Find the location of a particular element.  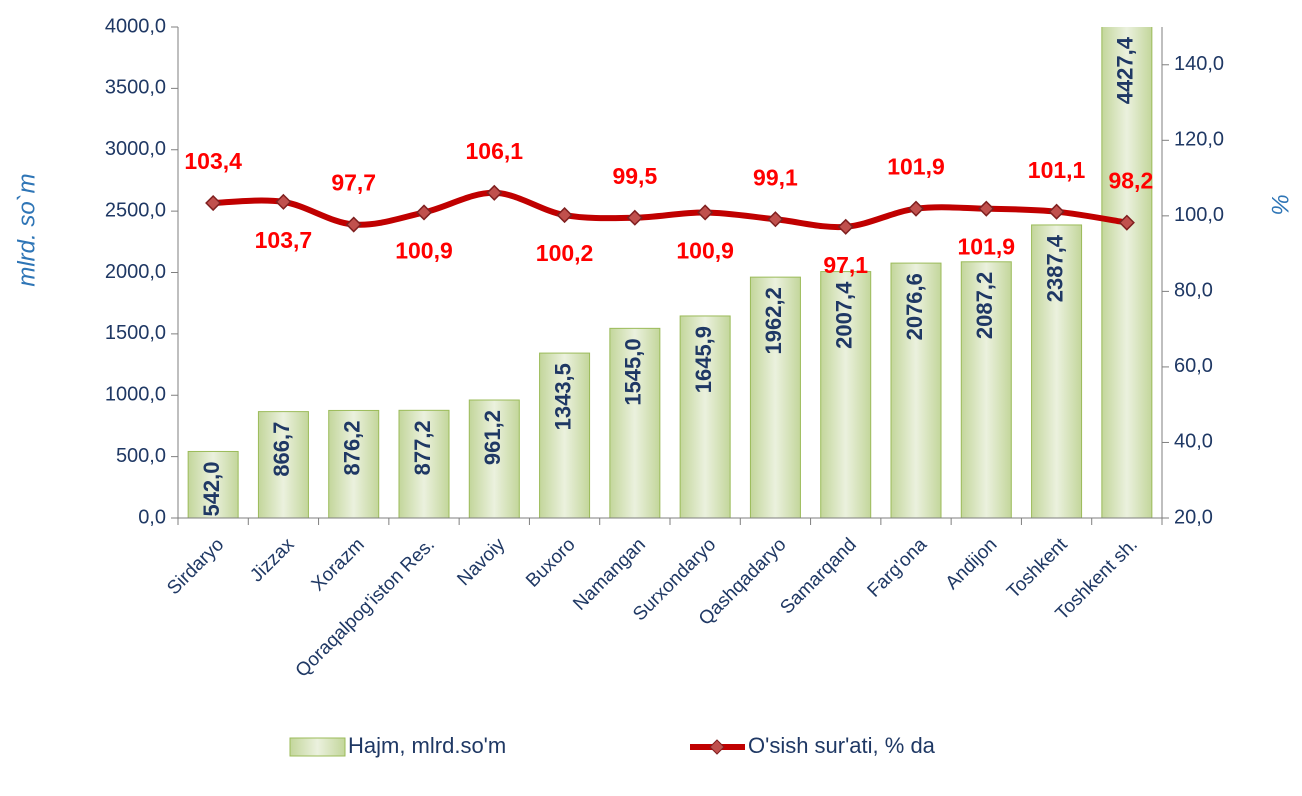

bar-label: 2076,6 is located at coordinates (914, 306).